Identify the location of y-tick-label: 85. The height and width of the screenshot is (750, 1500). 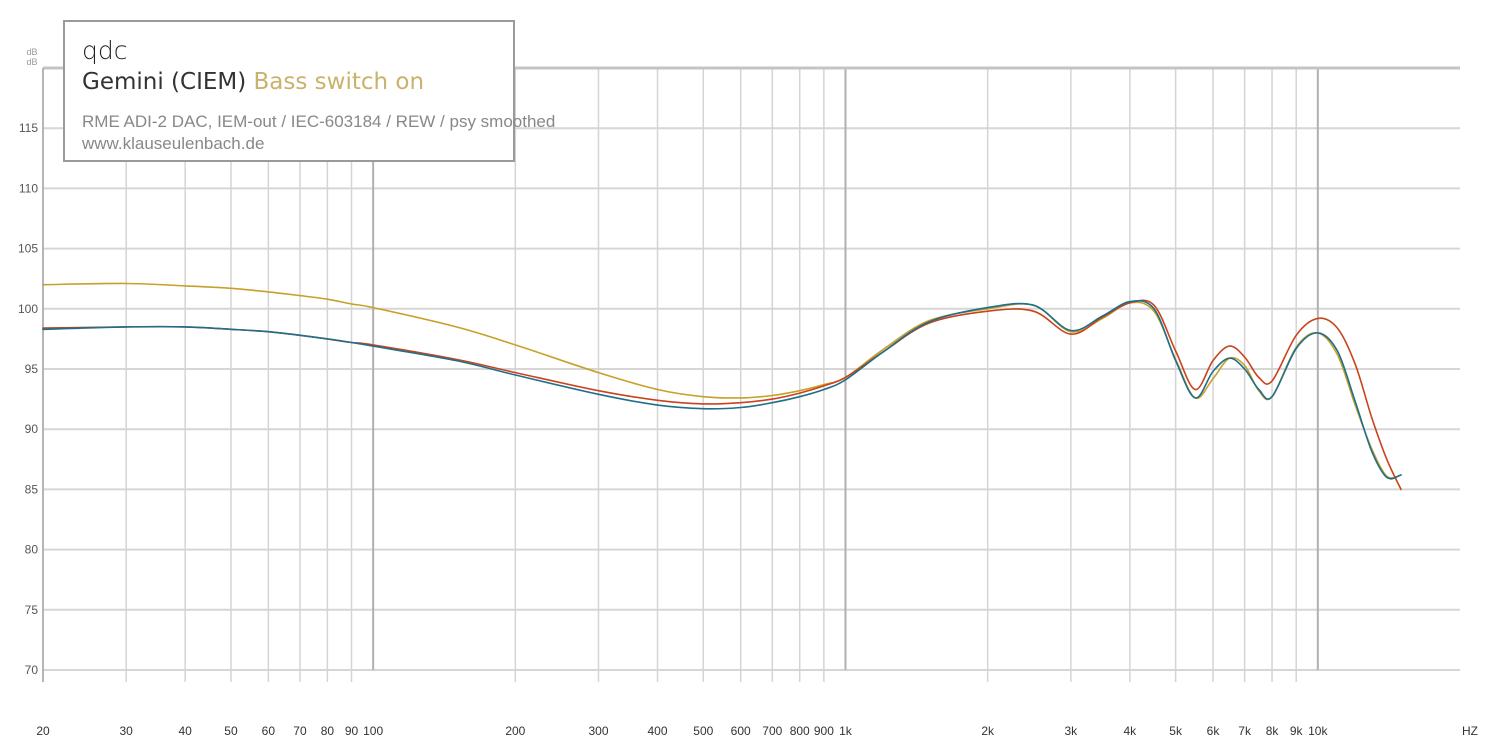
(32, 489).